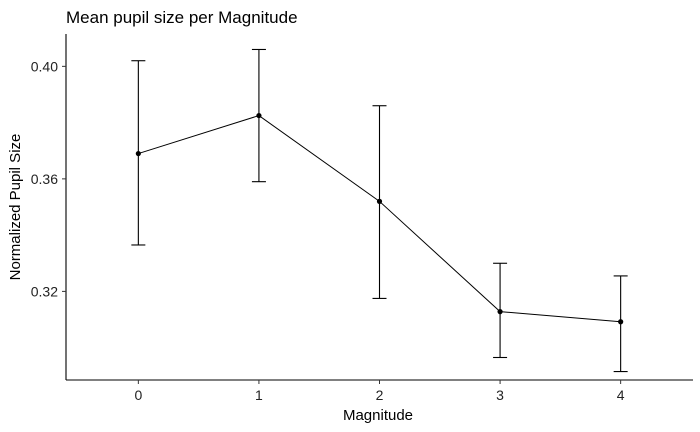  I want to click on y-tick-label: 0.36, so click(44, 179).